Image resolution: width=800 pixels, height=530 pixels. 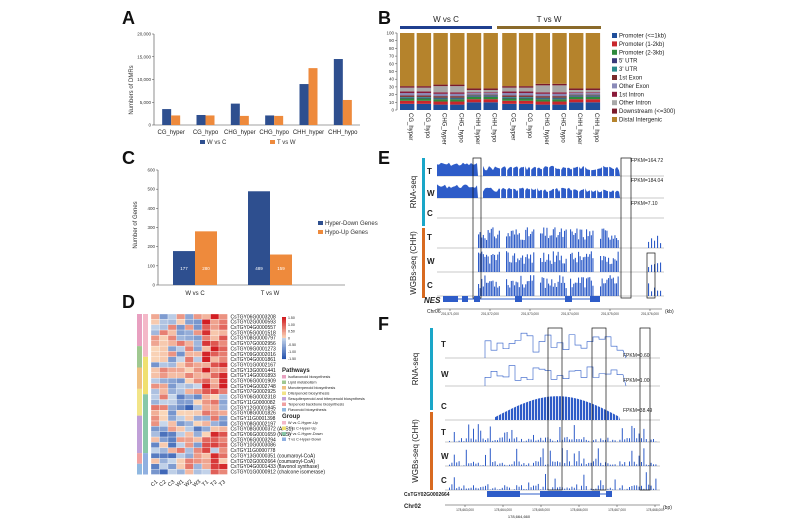 What do you see at coordinates (392, 86) in the screenshot?
I see `panel-b-ytick-label: 30` at bounding box center [392, 86].